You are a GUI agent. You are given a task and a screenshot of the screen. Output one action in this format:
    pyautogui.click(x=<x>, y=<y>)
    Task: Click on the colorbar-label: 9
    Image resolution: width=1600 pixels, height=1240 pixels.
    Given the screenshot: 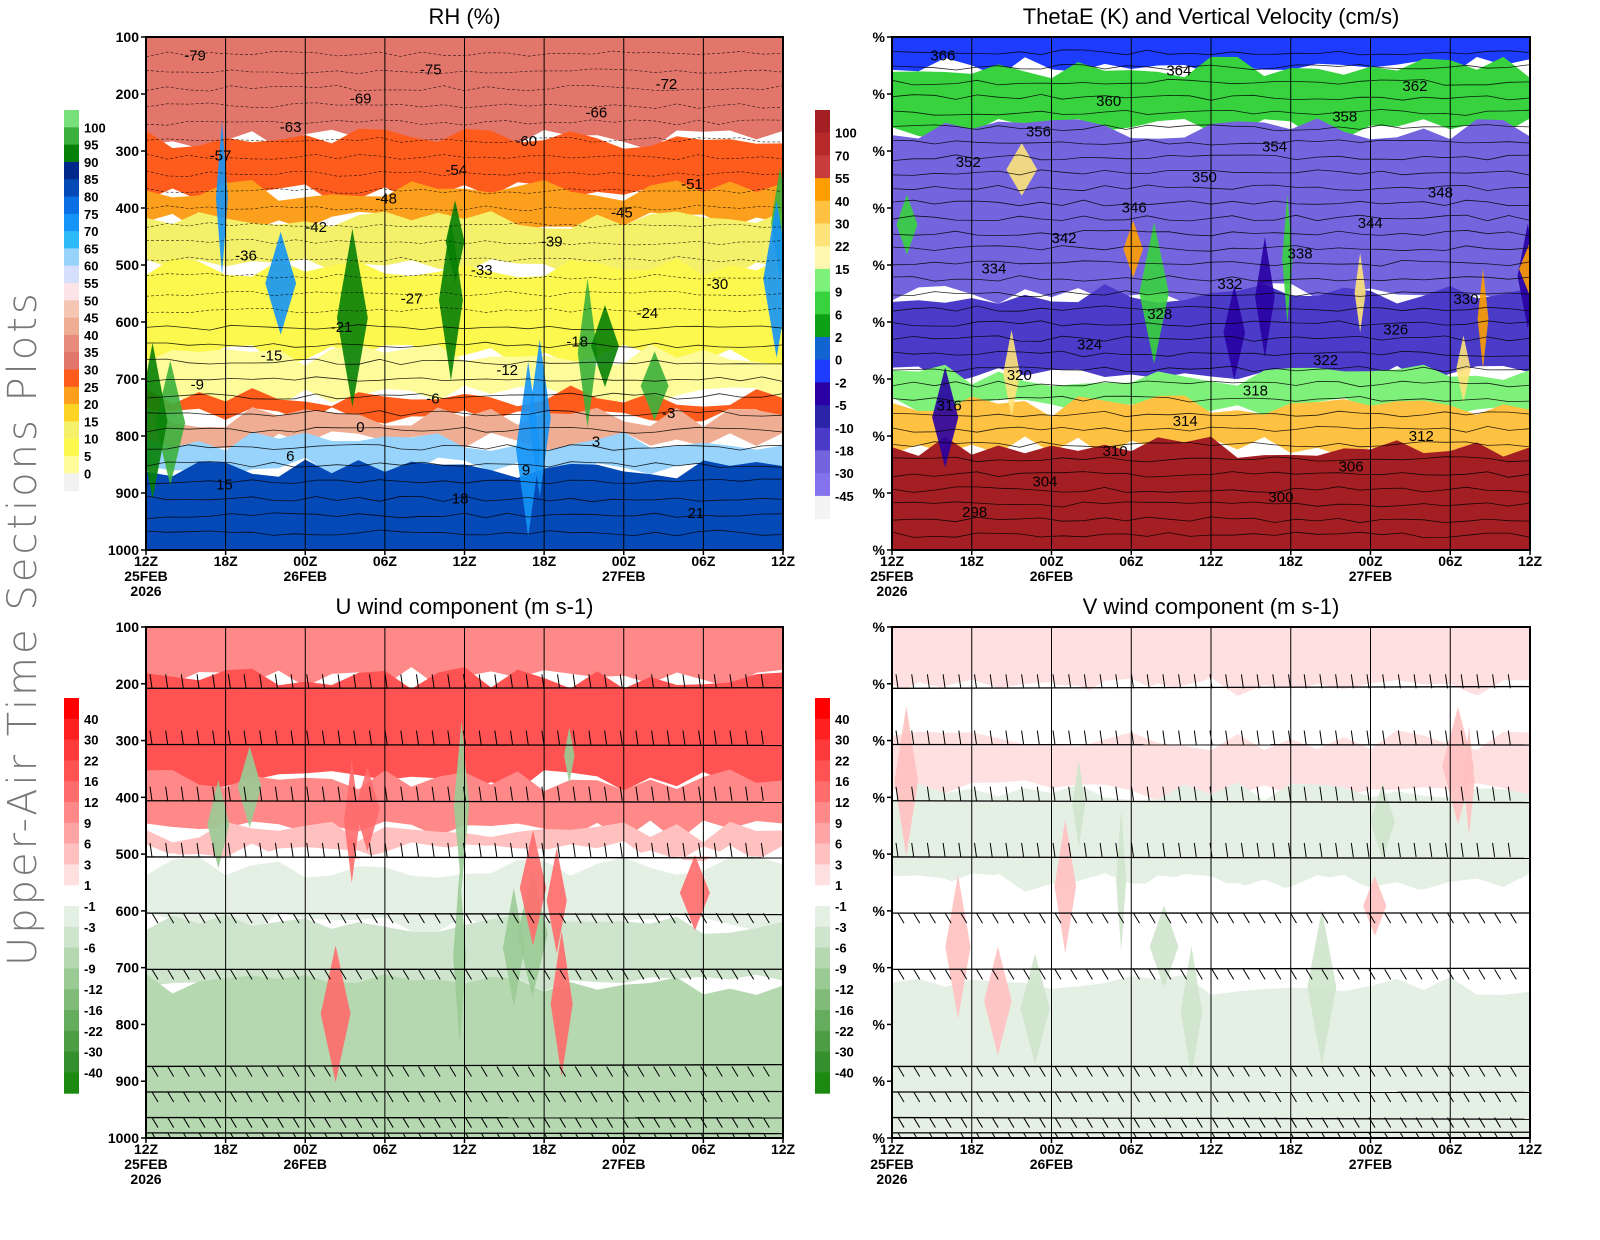 What is the action you would take?
    pyautogui.click(x=838, y=292)
    